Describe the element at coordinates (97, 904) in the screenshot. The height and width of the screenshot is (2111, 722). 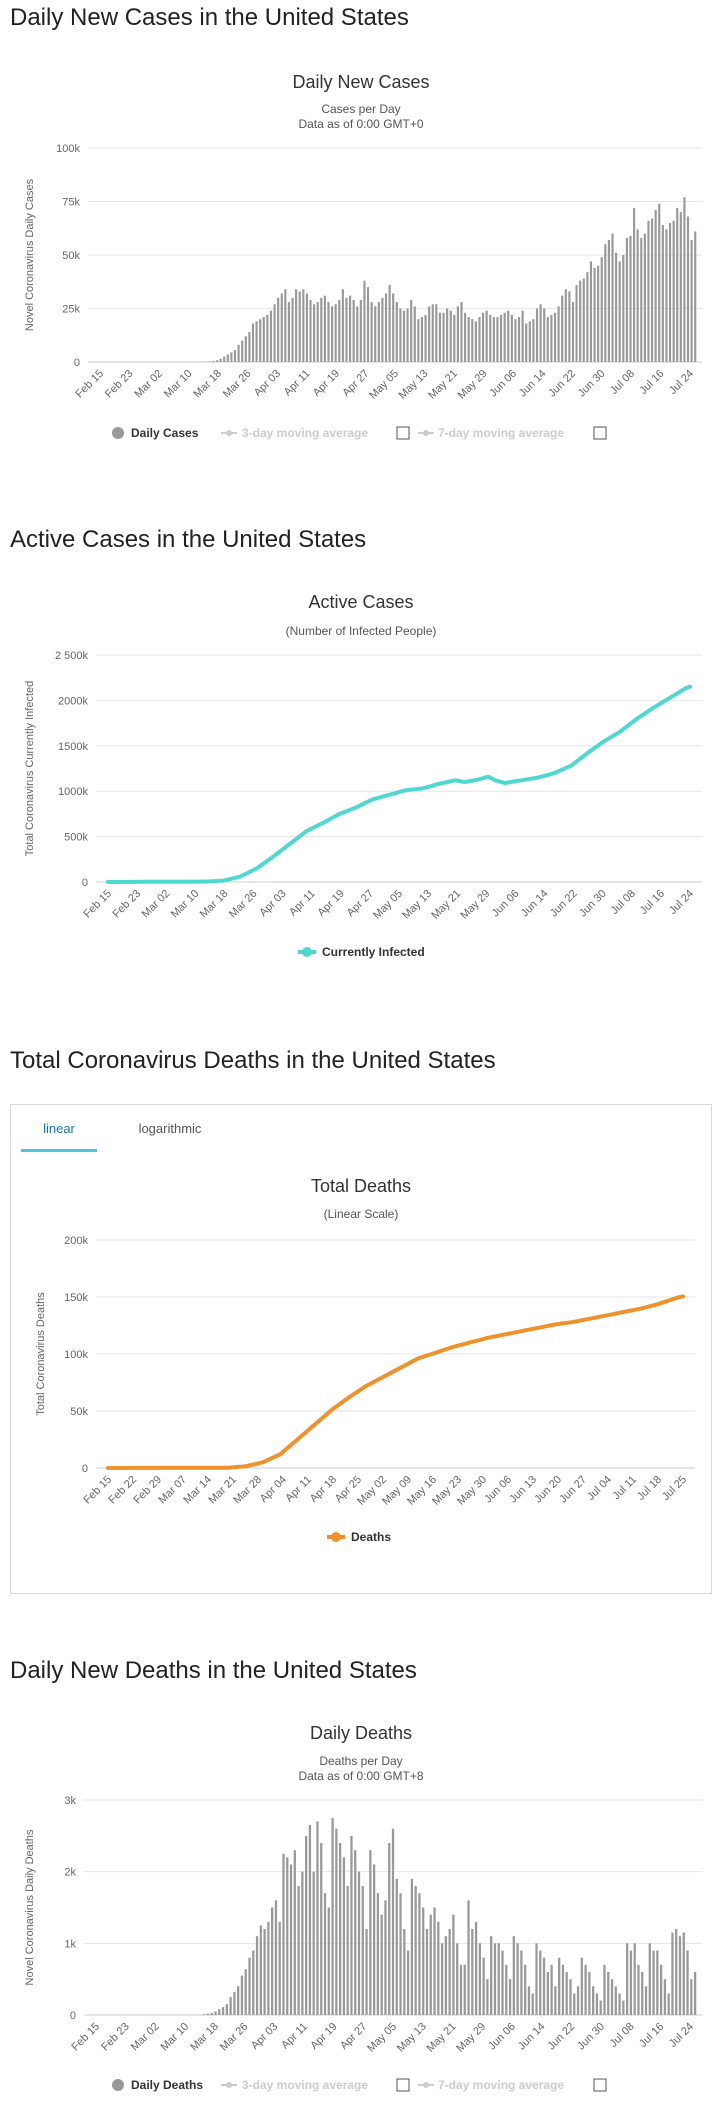
I see `x-tick-label: Feb 15` at that location.